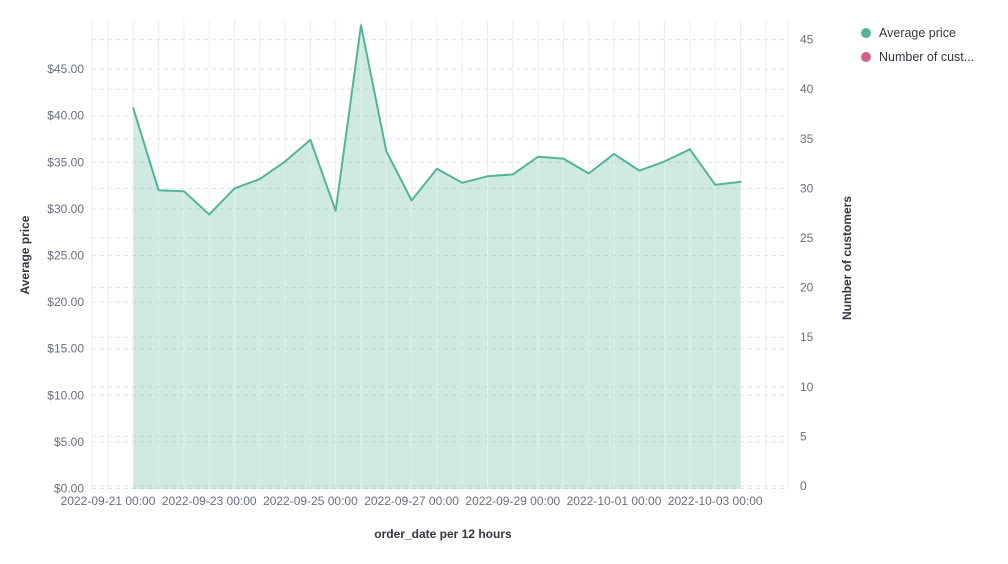  I want to click on y-axis-right-tick-label: 10, so click(807, 387).